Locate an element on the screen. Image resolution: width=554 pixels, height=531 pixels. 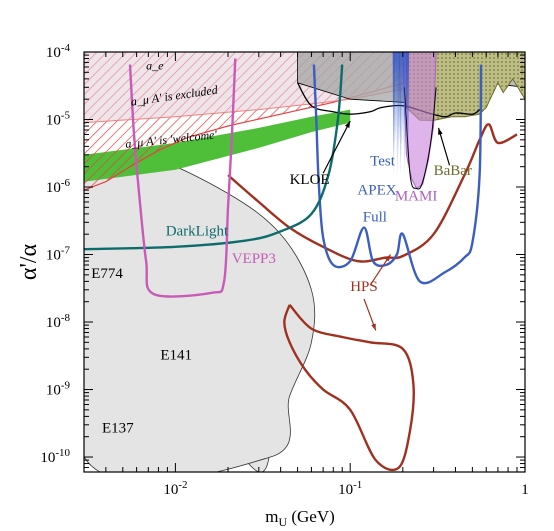
x-axis-title: mU (GeV) is located at coordinates (300, 518).